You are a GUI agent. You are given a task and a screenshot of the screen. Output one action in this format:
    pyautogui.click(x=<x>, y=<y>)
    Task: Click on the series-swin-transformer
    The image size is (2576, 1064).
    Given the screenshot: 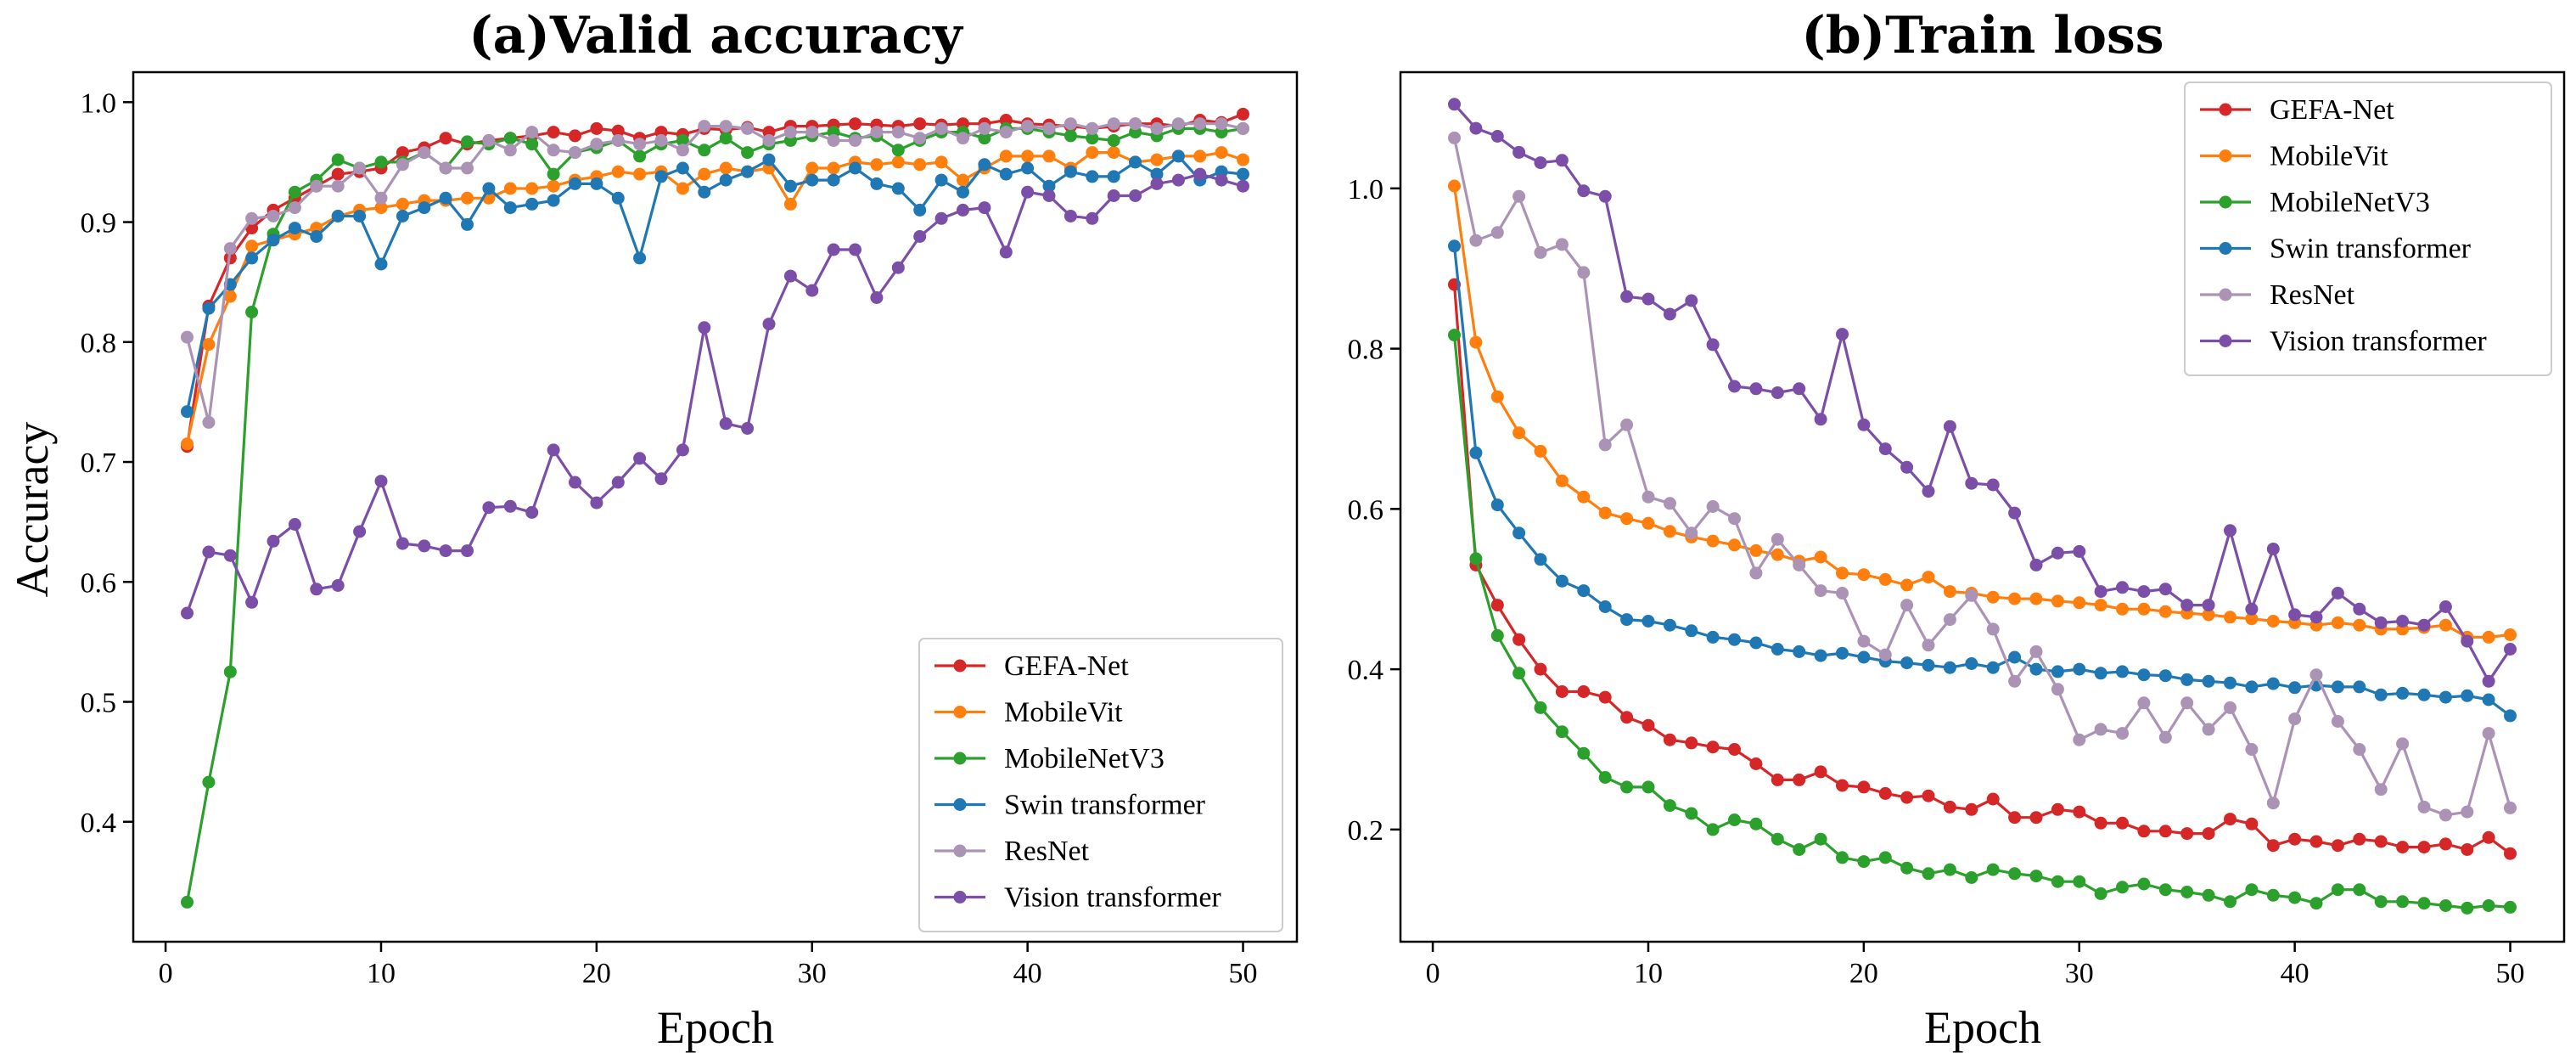 What is the action you would take?
    pyautogui.click(x=715, y=284)
    